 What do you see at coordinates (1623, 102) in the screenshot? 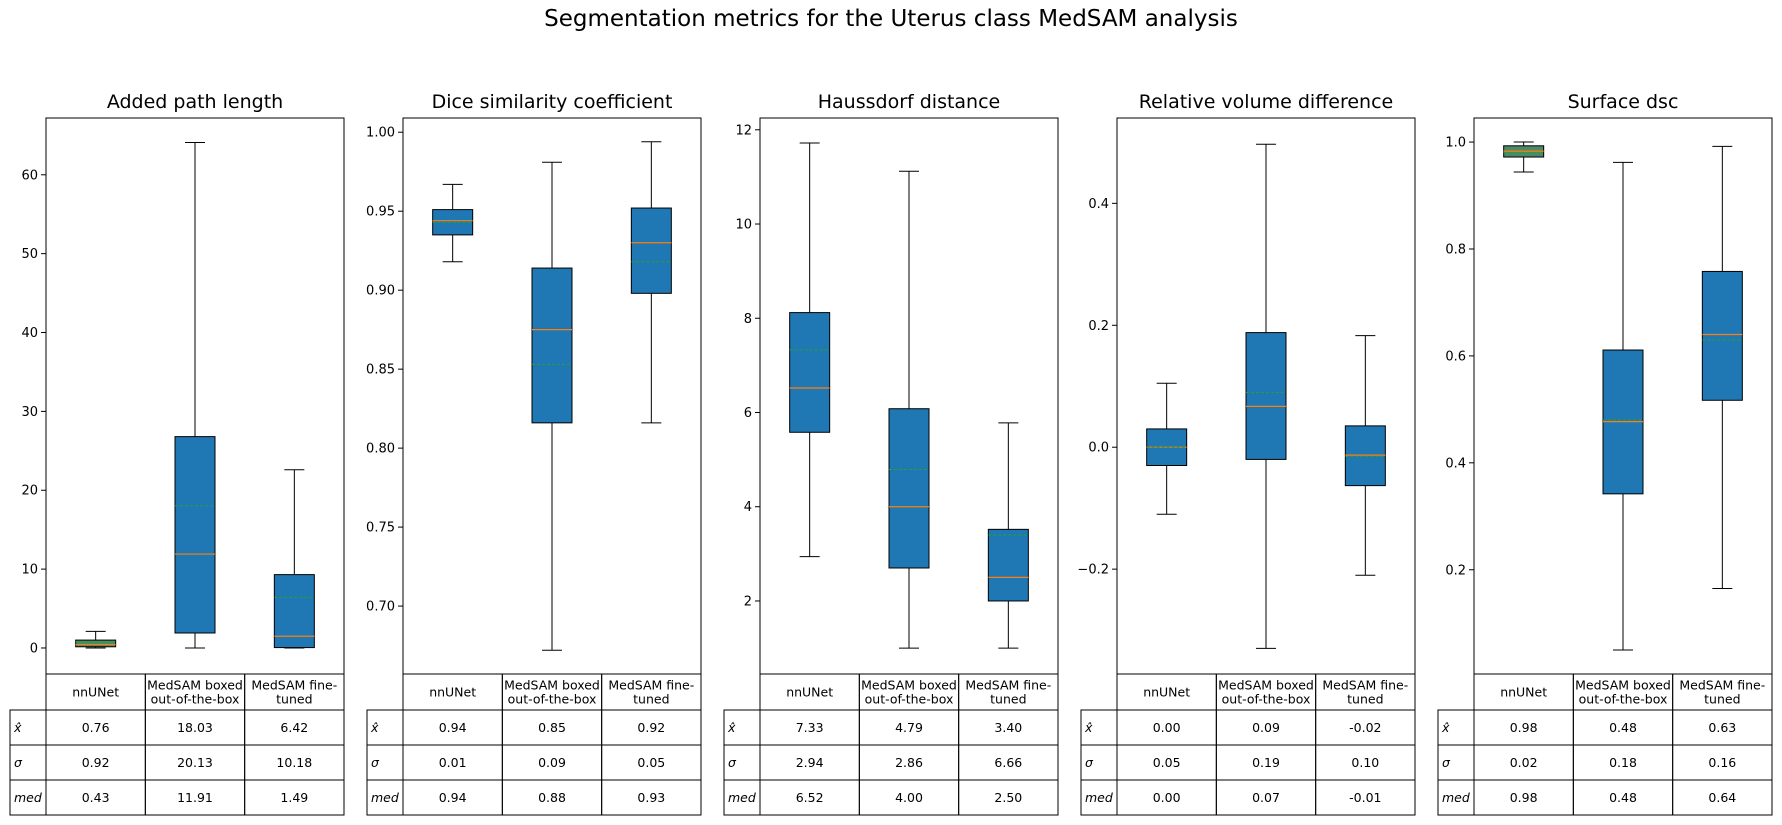
I see `subplot-title: Surface dsc` at bounding box center [1623, 102].